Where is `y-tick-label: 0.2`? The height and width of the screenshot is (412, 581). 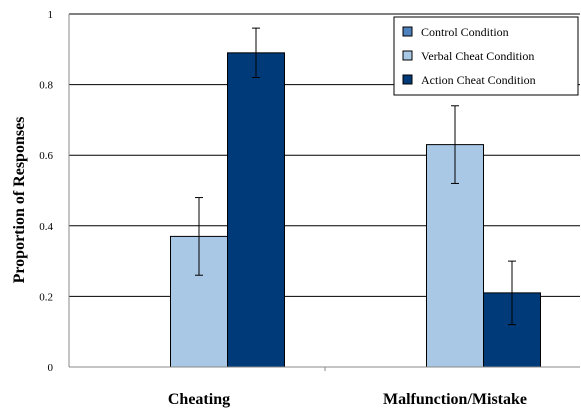
y-tick-label: 0.2 is located at coordinates (46, 297).